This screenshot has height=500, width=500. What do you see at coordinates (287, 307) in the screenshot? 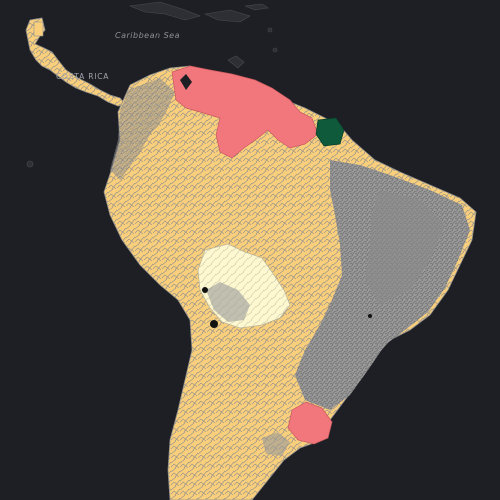
I see `lakes` at bounding box center [287, 307].